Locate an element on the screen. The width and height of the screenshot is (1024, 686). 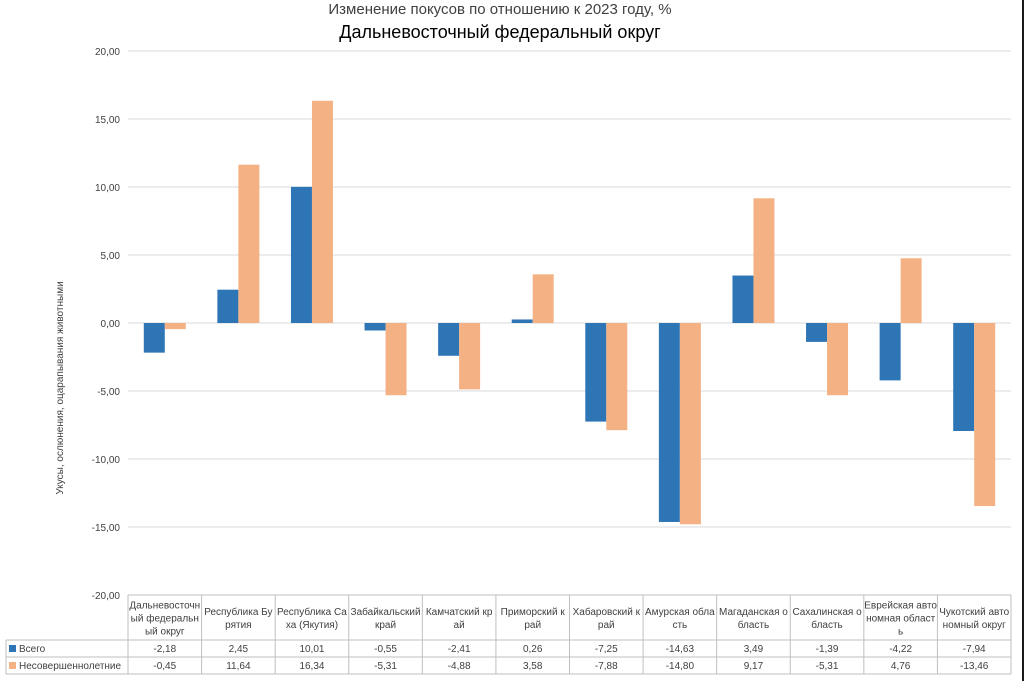
data-value: -14,63 is located at coordinates (680, 649).